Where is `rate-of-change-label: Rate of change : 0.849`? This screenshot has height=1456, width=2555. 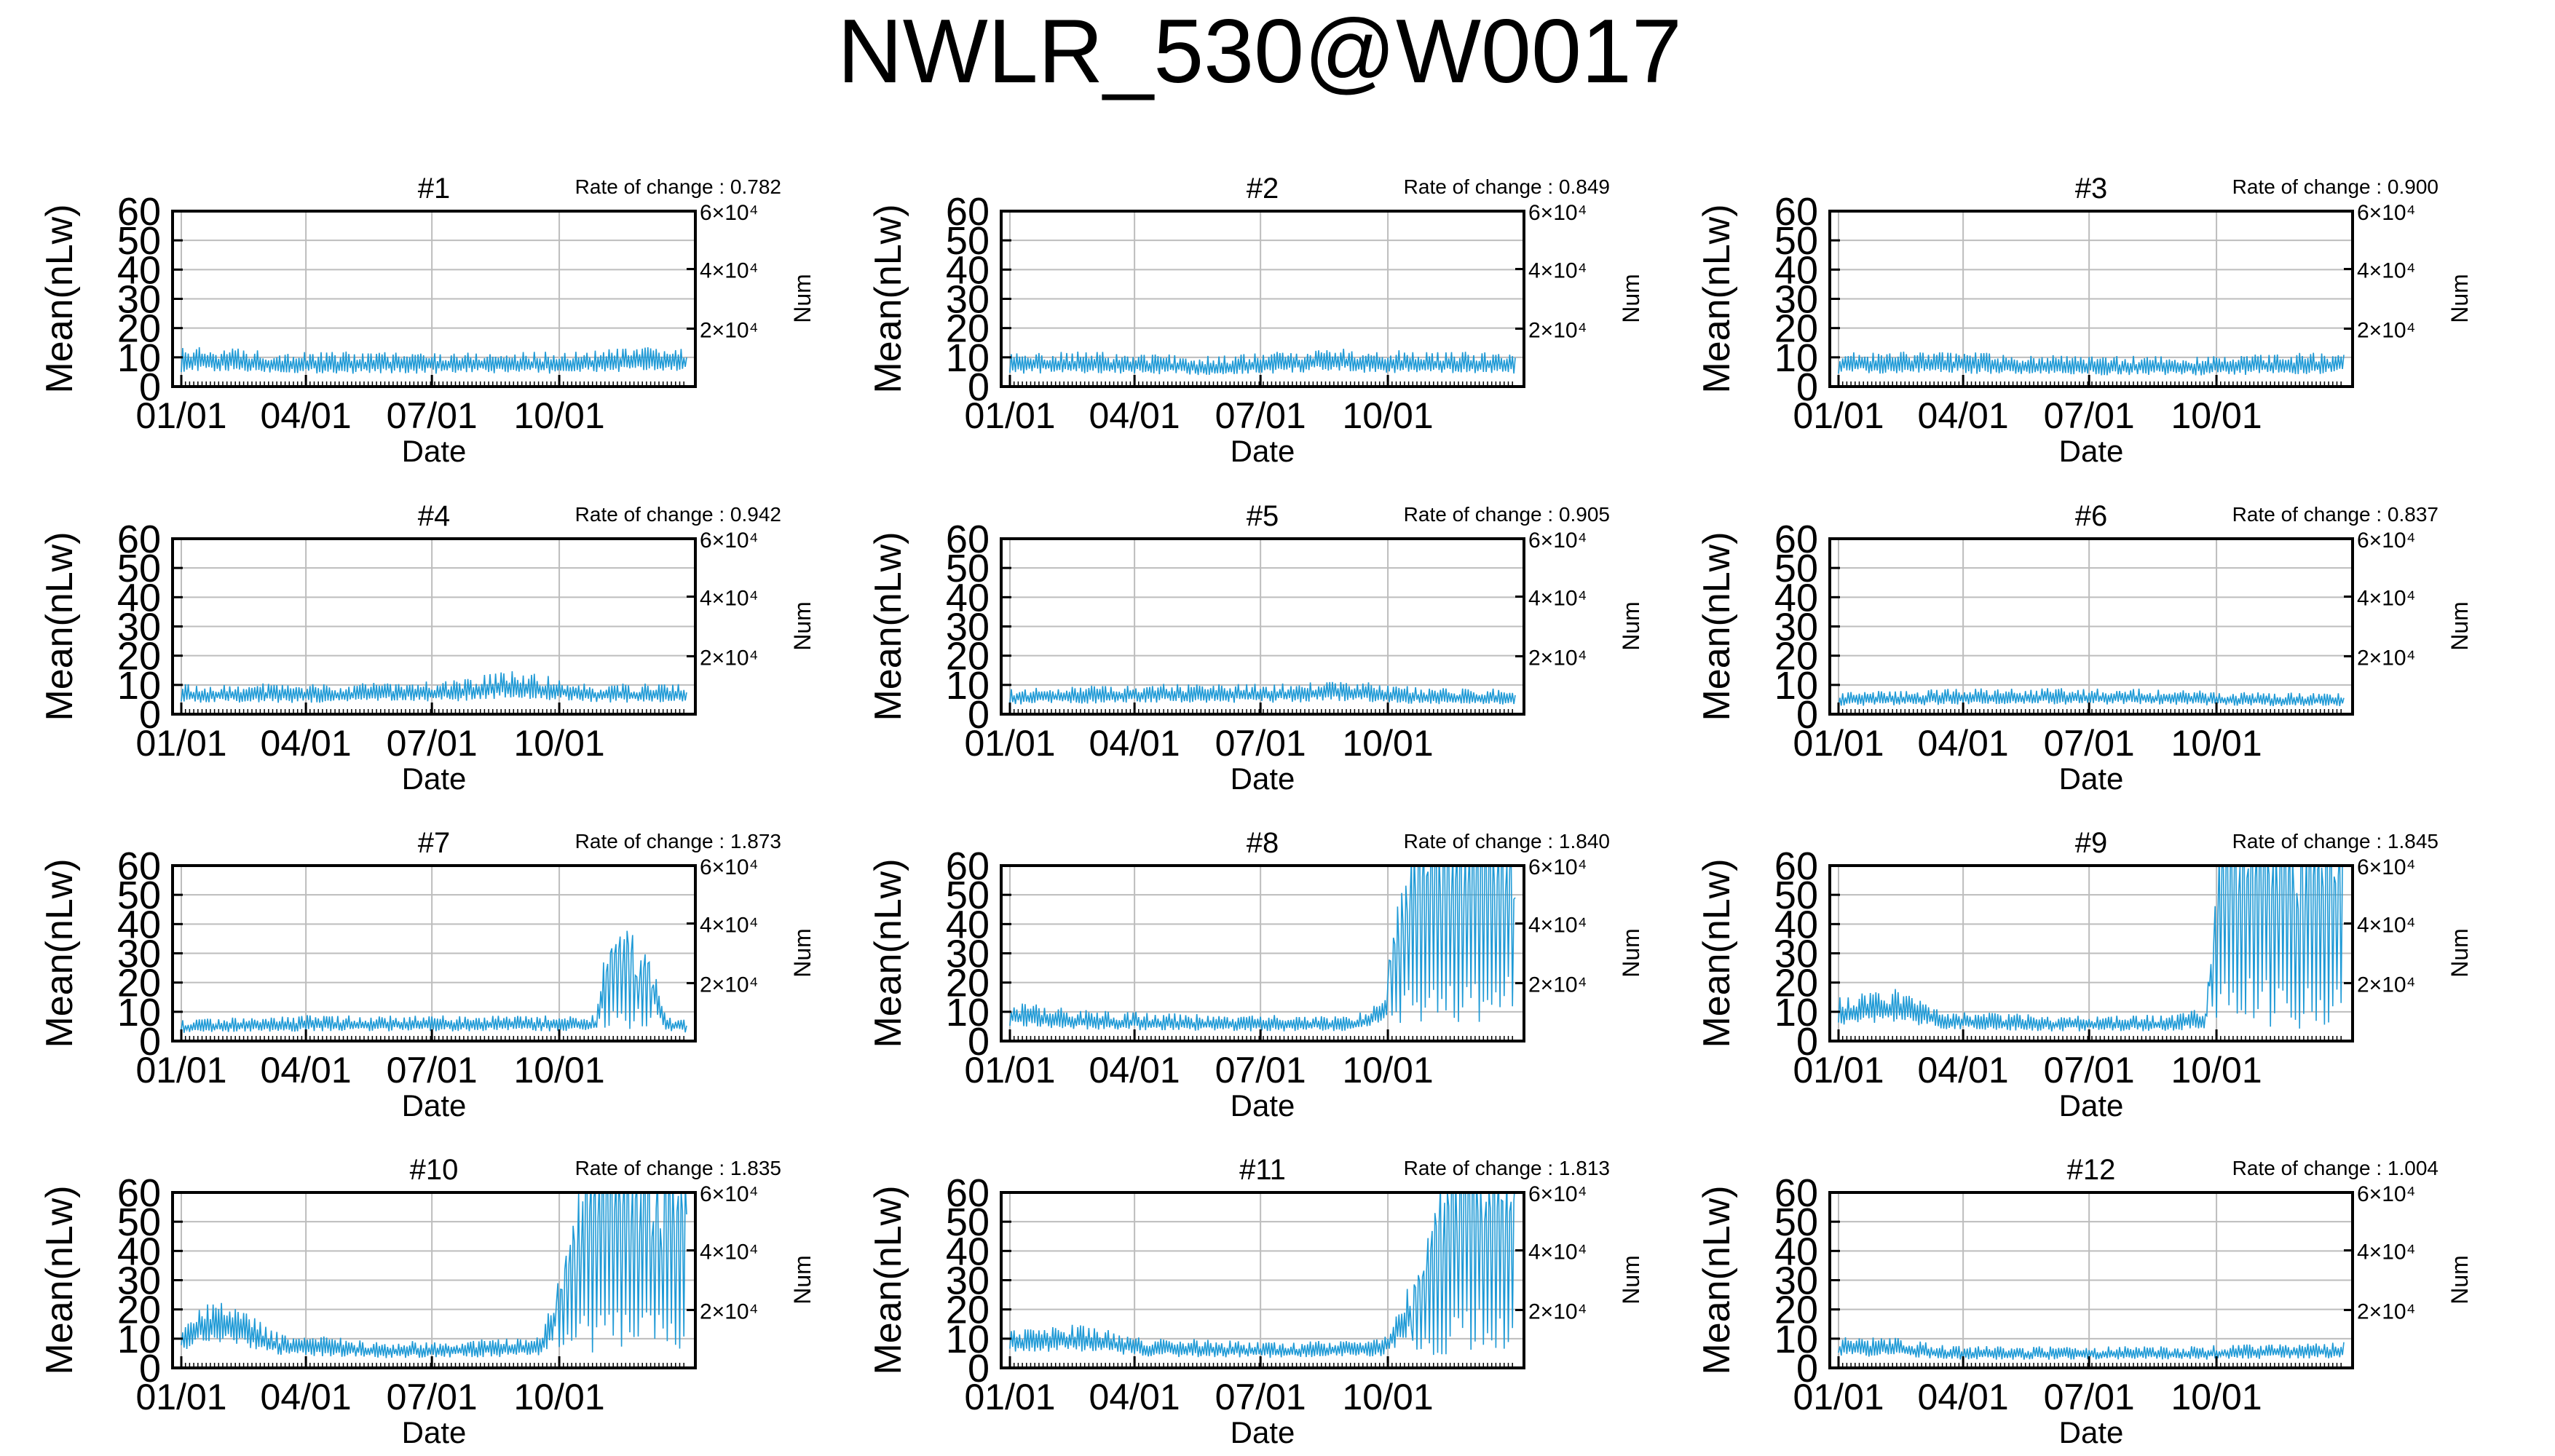
rate-of-change-label: Rate of change : 0.849 is located at coordinates (1507, 186).